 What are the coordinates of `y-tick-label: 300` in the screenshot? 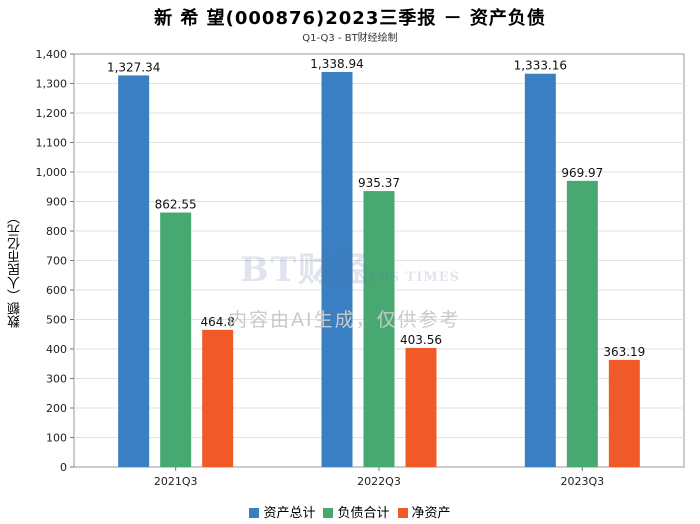 It's located at (56, 379).